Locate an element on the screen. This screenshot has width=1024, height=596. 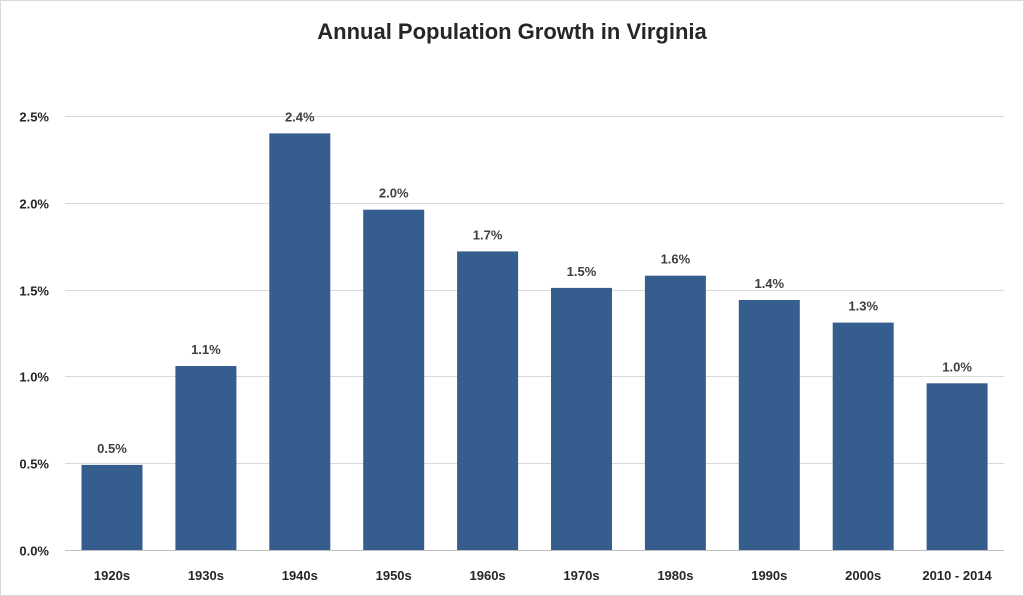
data-label: 2.4% is located at coordinates (300, 116).